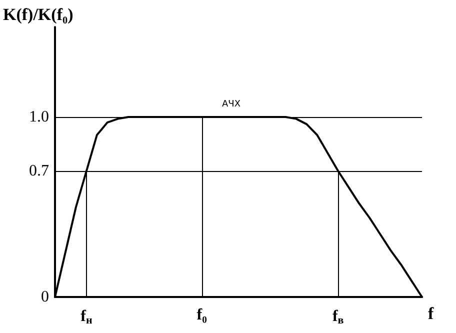 The image size is (456, 333). Describe the element at coordinates (39, 171) in the screenshot. I see `y-tick-label: 0.7` at that location.